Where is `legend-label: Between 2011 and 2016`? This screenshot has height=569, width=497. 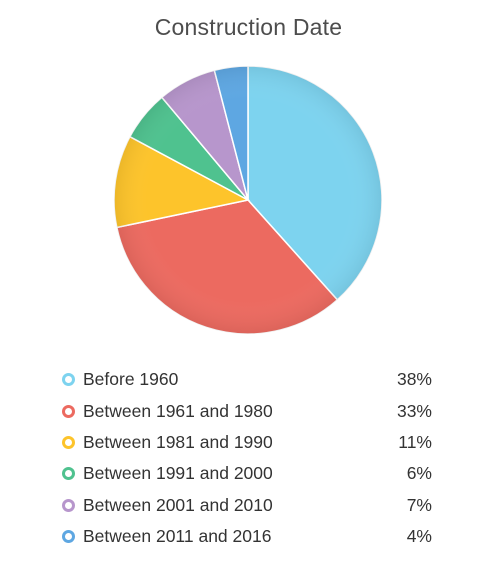 legend-label: Between 2011 and 2016 is located at coordinates (177, 536).